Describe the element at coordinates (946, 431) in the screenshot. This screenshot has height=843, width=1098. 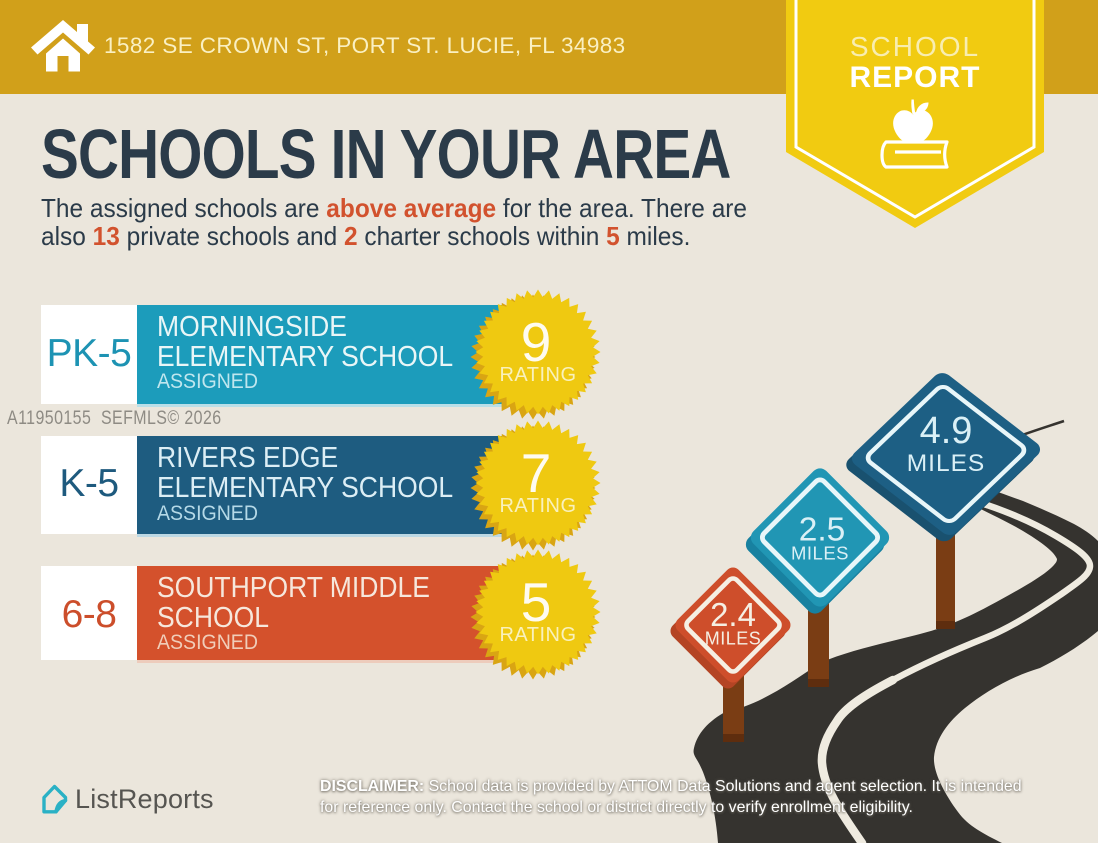
I see `svg-text: 4.9` at that location.